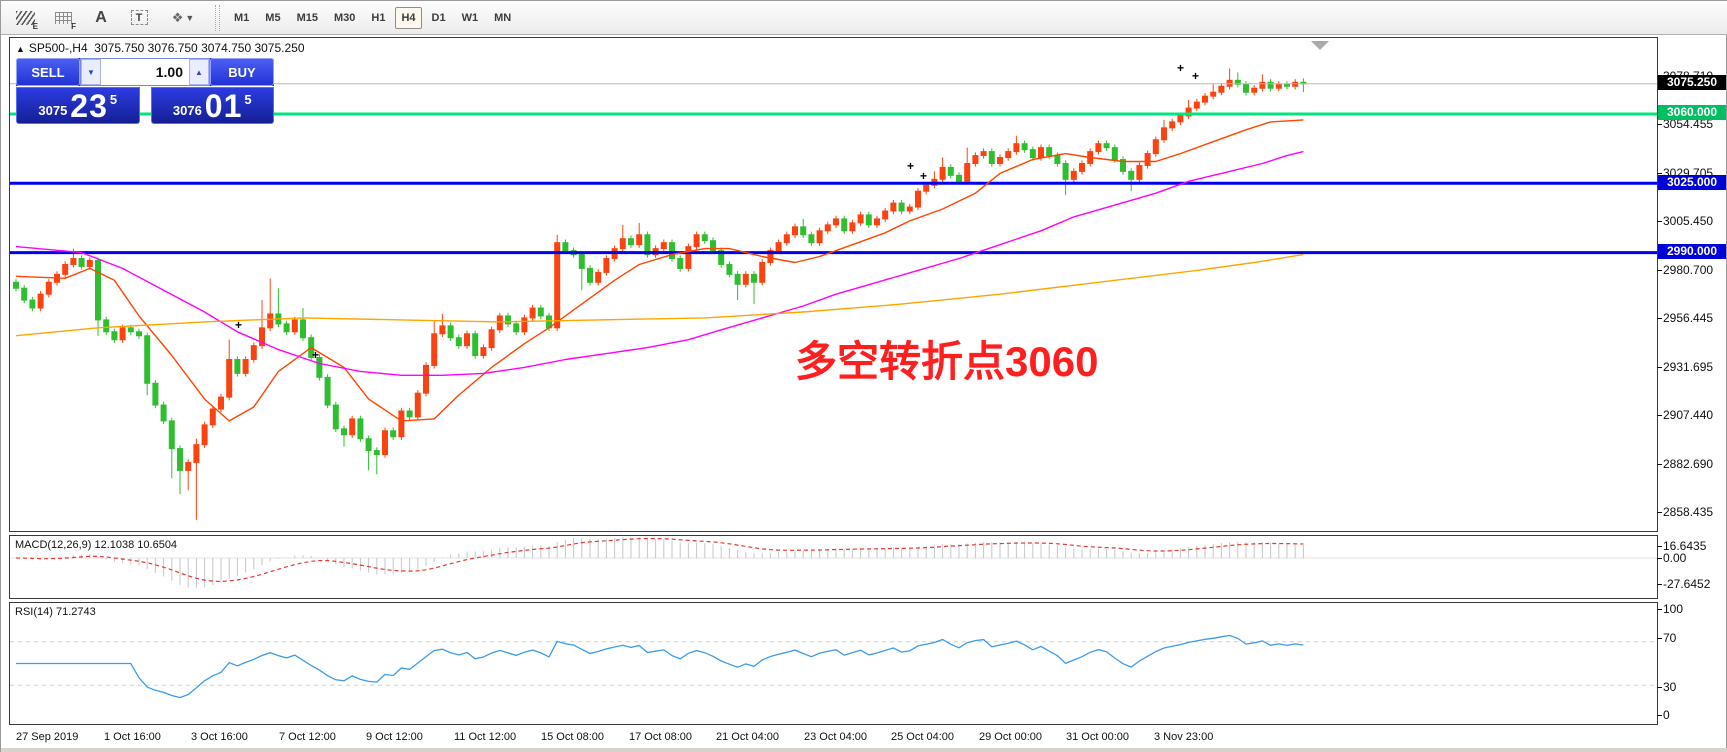 The width and height of the screenshot is (1727, 752). I want to click on price-badge-3060.000: 3060.000, so click(1692, 113).